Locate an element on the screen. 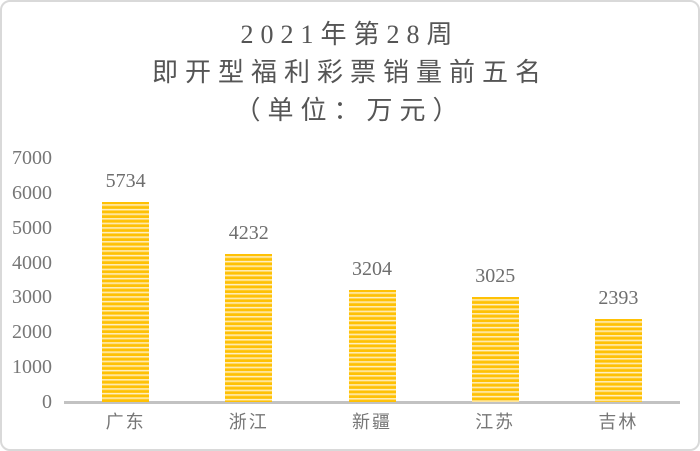 This screenshot has height=451, width=700. y-axis-tick-label: 3000 is located at coordinates (32, 297).